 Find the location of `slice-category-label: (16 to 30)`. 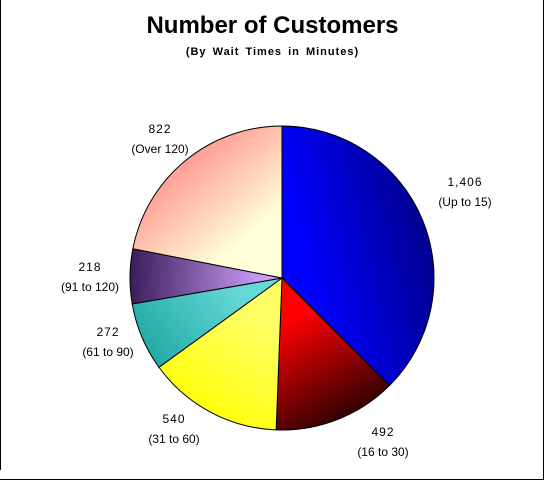

slice-category-label: (16 to 30) is located at coordinates (382, 452).